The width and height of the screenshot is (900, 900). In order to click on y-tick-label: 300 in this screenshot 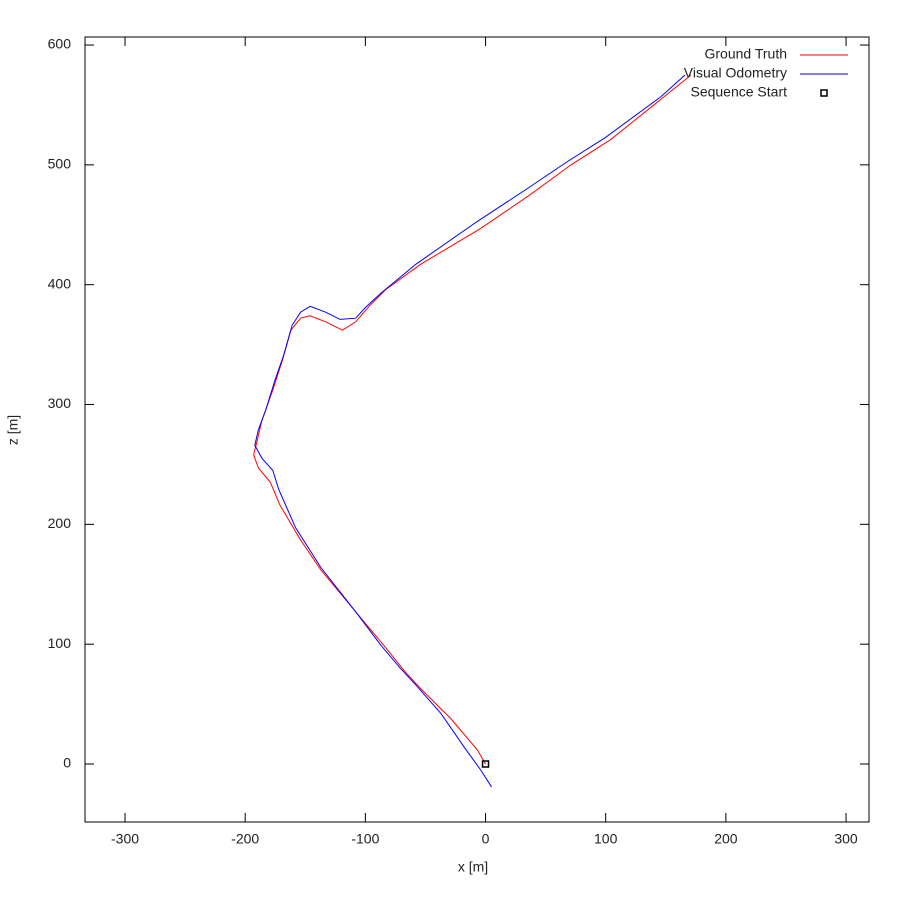, I will do `click(60, 403)`.